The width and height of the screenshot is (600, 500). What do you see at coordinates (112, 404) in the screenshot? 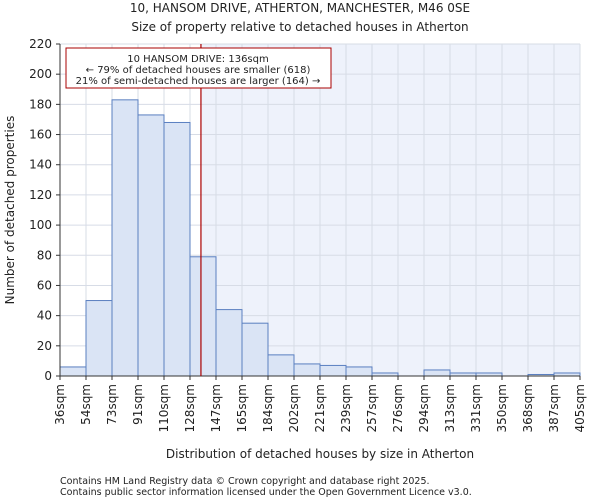
I see `x-tick-label: 73sqm` at bounding box center [112, 404].